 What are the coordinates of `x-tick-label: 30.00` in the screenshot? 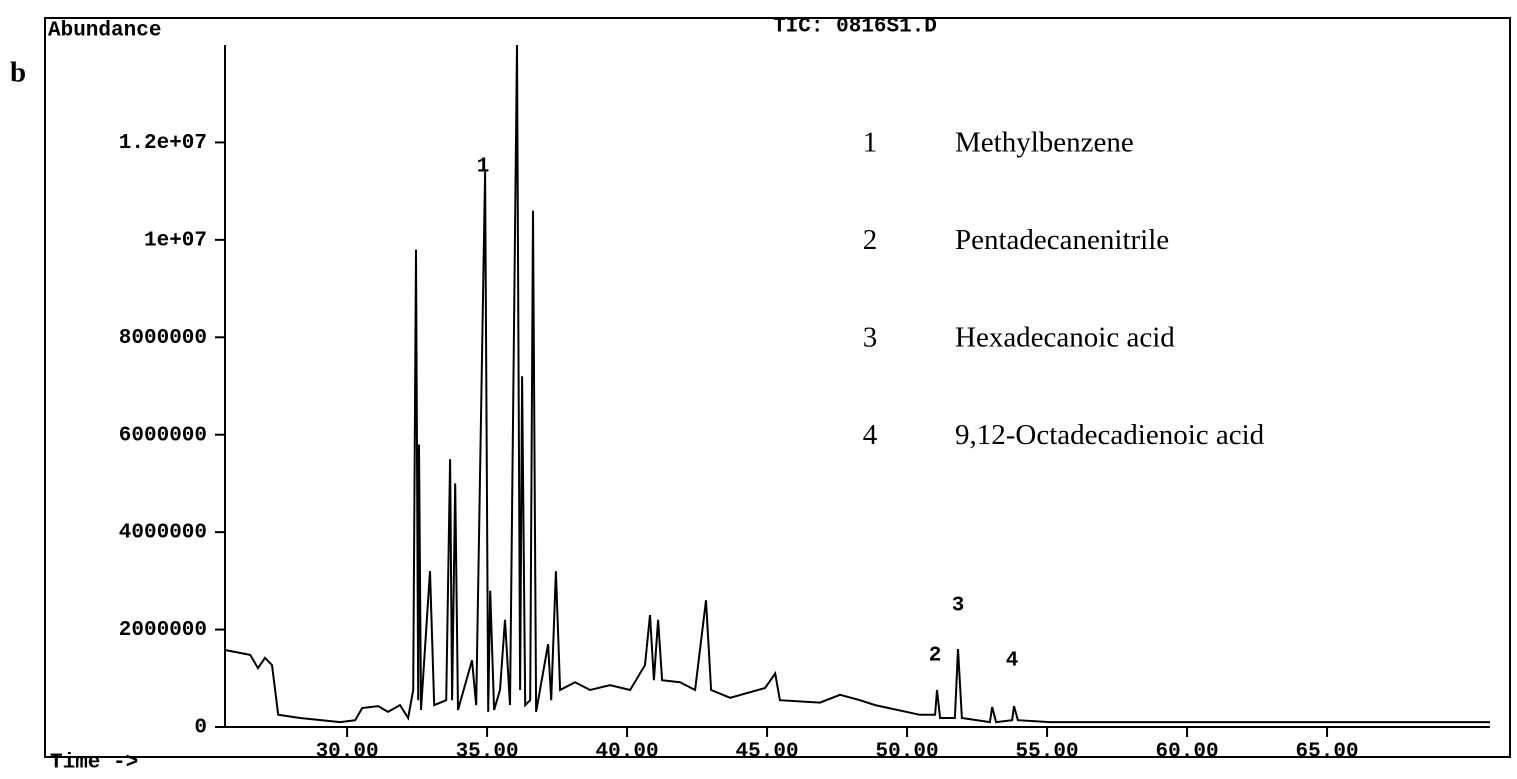 It's located at (347, 752).